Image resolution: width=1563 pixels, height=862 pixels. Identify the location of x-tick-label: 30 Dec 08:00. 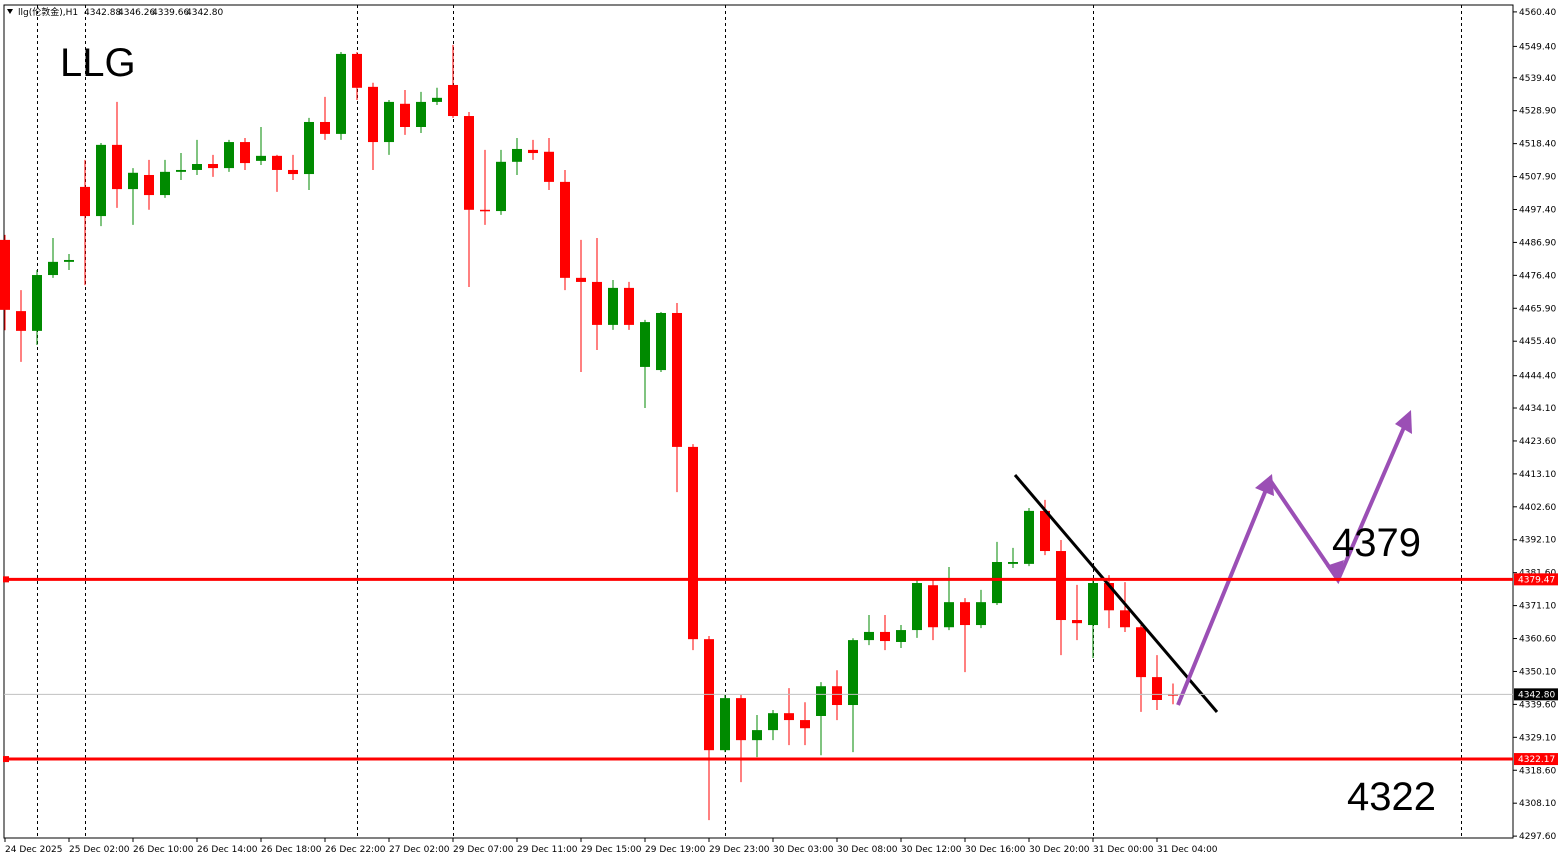
(867, 850).